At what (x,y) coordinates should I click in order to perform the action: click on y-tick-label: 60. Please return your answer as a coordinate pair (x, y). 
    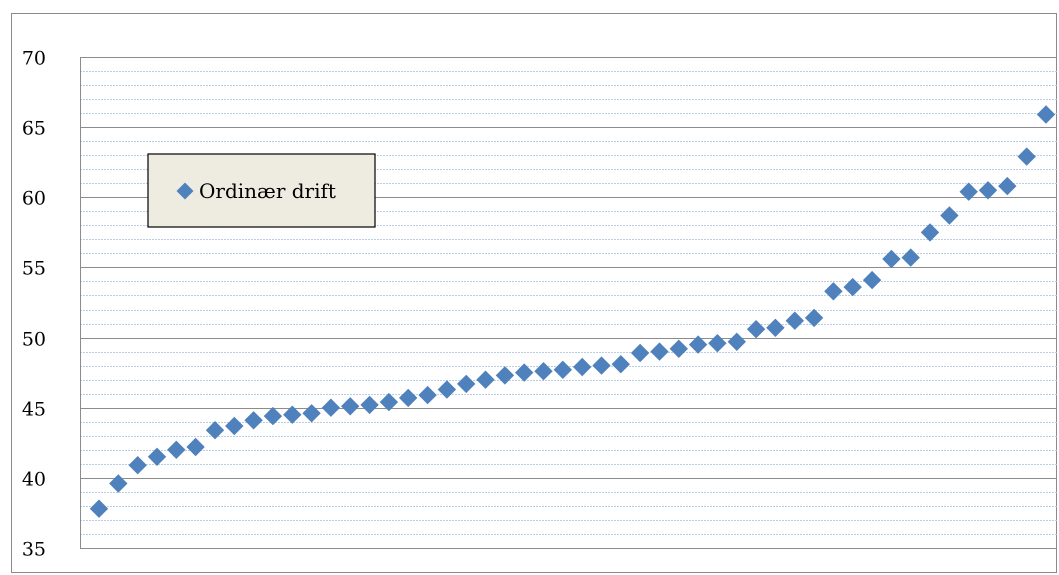
    Looking at the image, I should click on (34, 199).